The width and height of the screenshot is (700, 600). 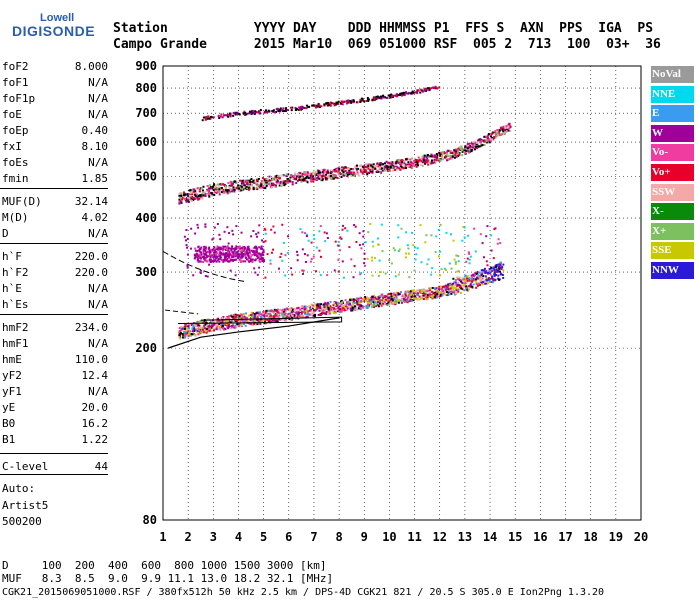 What do you see at coordinates (95, 178) in the screenshot?
I see `param-value: 1.85` at bounding box center [95, 178].